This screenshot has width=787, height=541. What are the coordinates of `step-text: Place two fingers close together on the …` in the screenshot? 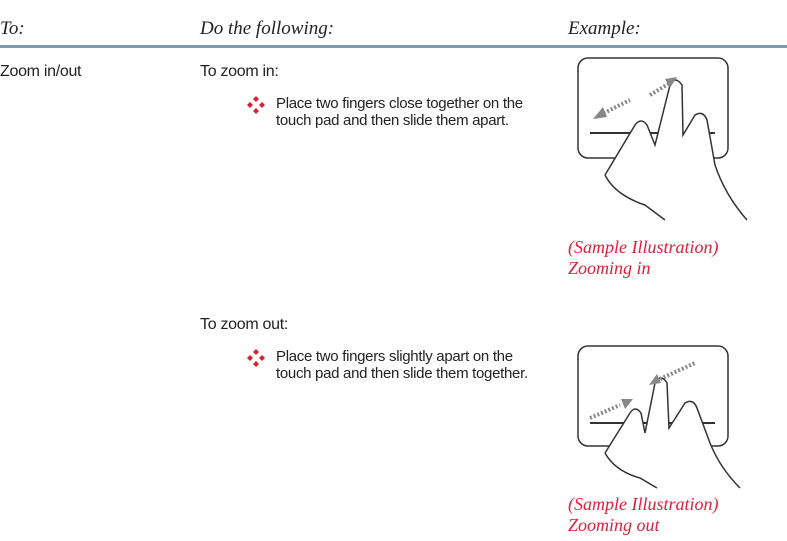 It's located at (399, 112).